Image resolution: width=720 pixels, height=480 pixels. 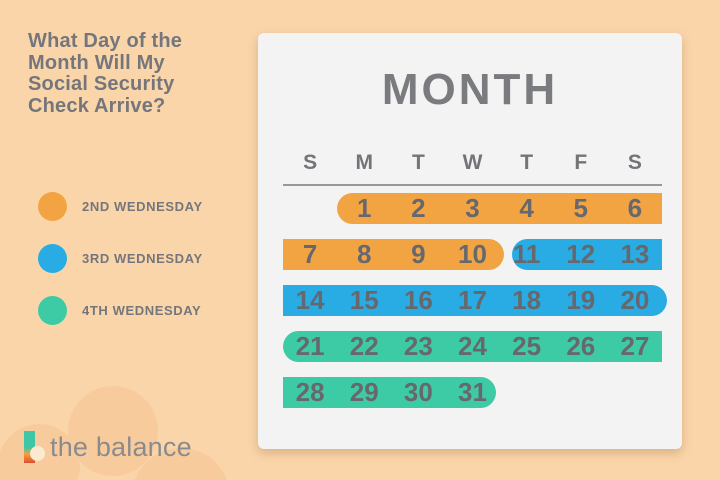 I want to click on calendar-day: 10, so click(x=472, y=254).